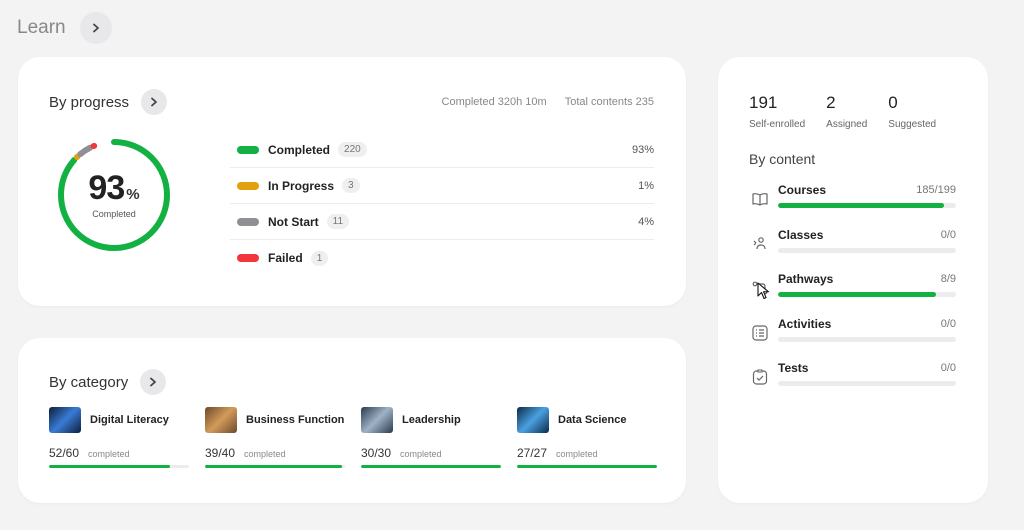 The image size is (1024, 530). Describe the element at coordinates (805, 323) in the screenshot. I see `content-label: Activities` at that location.